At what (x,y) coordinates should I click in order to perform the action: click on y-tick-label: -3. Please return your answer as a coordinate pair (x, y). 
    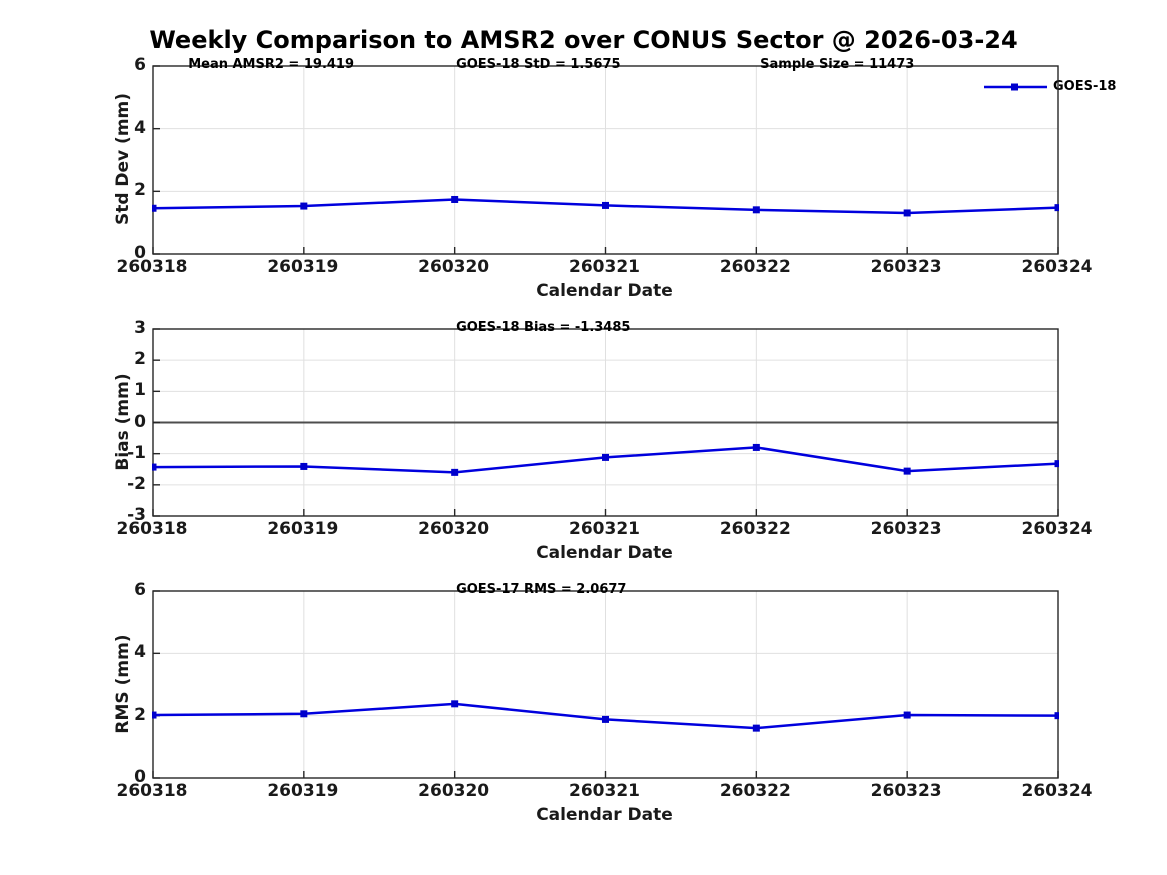
    Looking at the image, I should click on (136, 515).